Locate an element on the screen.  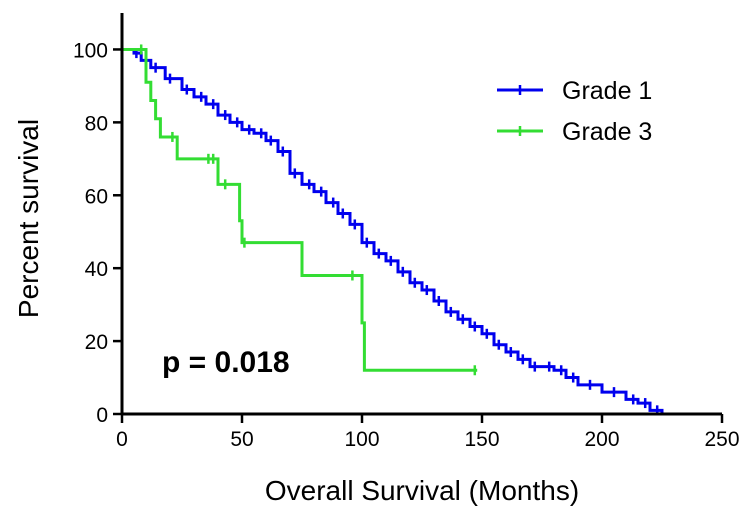
y-tick-label: 60 is located at coordinates (96, 196).